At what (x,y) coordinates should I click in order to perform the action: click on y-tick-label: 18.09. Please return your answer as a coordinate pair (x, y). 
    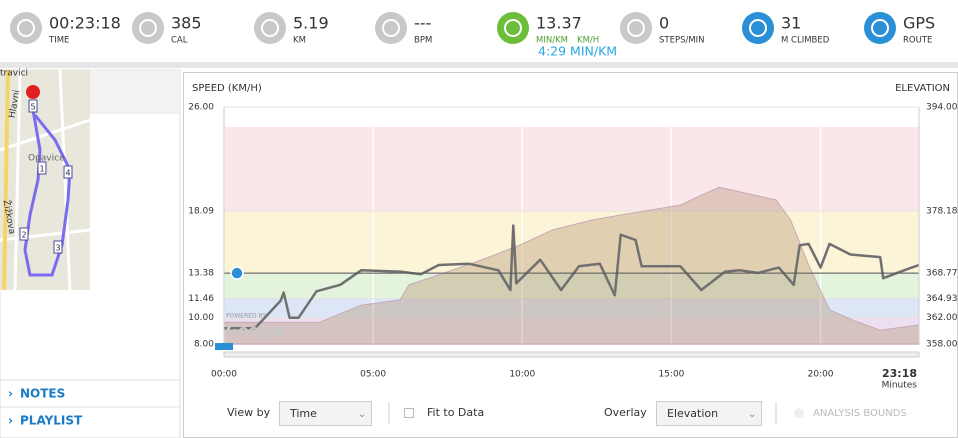
    Looking at the image, I should click on (201, 212).